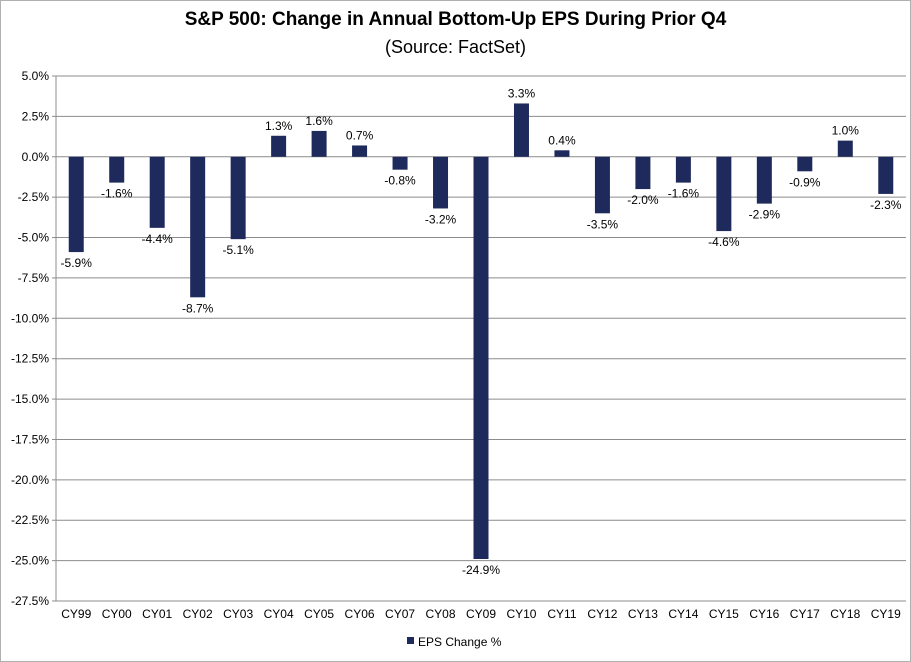 The image size is (911, 662). What do you see at coordinates (319, 614) in the screenshot?
I see `x-tick-label: CY05` at bounding box center [319, 614].